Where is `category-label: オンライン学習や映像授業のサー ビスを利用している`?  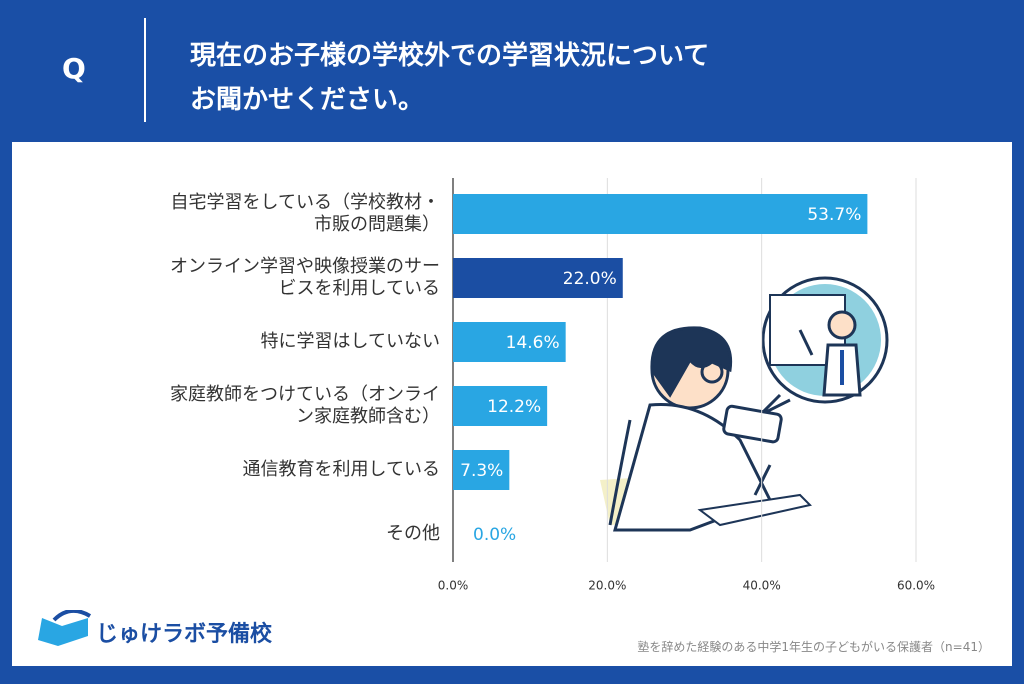
category-label: オンライン学習や映像授業のサー ビスを利用している is located at coordinates (305, 277).